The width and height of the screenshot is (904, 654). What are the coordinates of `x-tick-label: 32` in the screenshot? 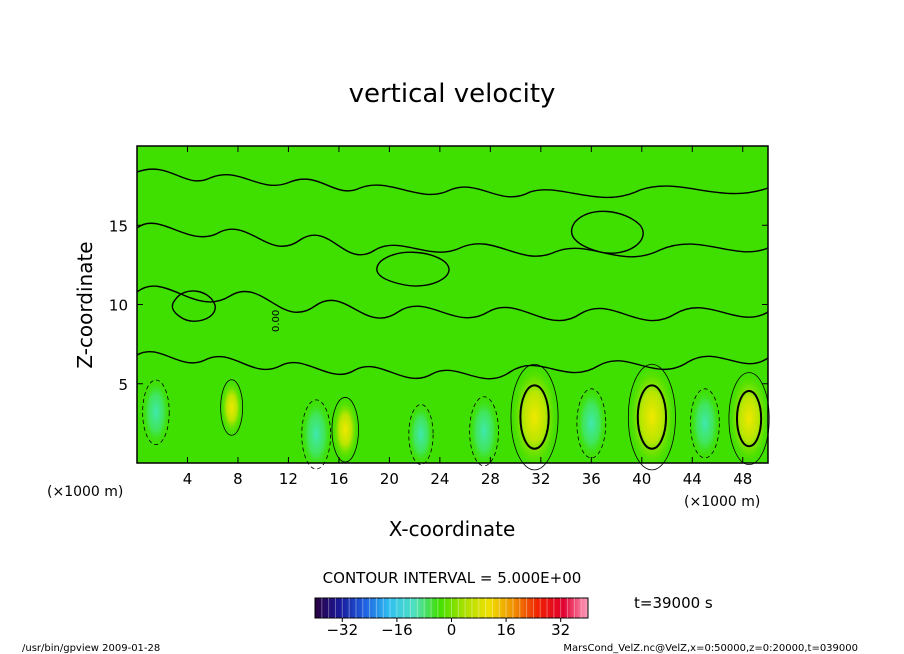 It's located at (540, 479).